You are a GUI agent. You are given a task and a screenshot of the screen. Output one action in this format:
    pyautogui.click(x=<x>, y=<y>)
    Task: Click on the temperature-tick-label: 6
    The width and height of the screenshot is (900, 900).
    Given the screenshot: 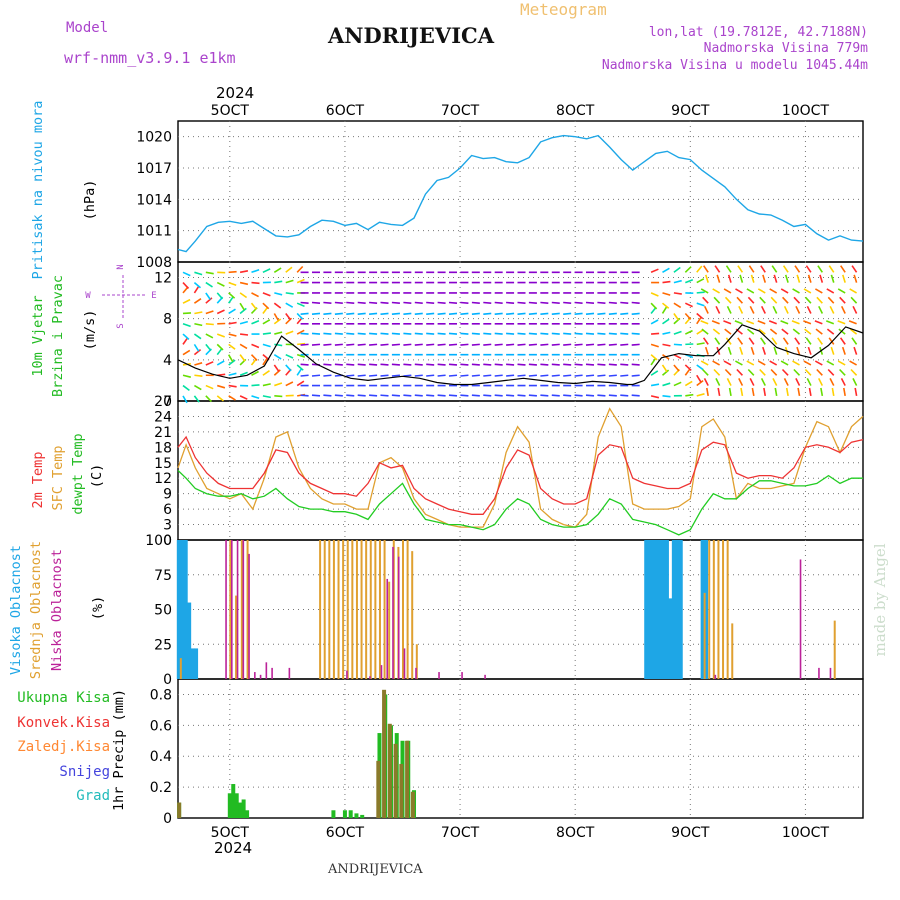 What is the action you would take?
    pyautogui.click(x=167, y=510)
    